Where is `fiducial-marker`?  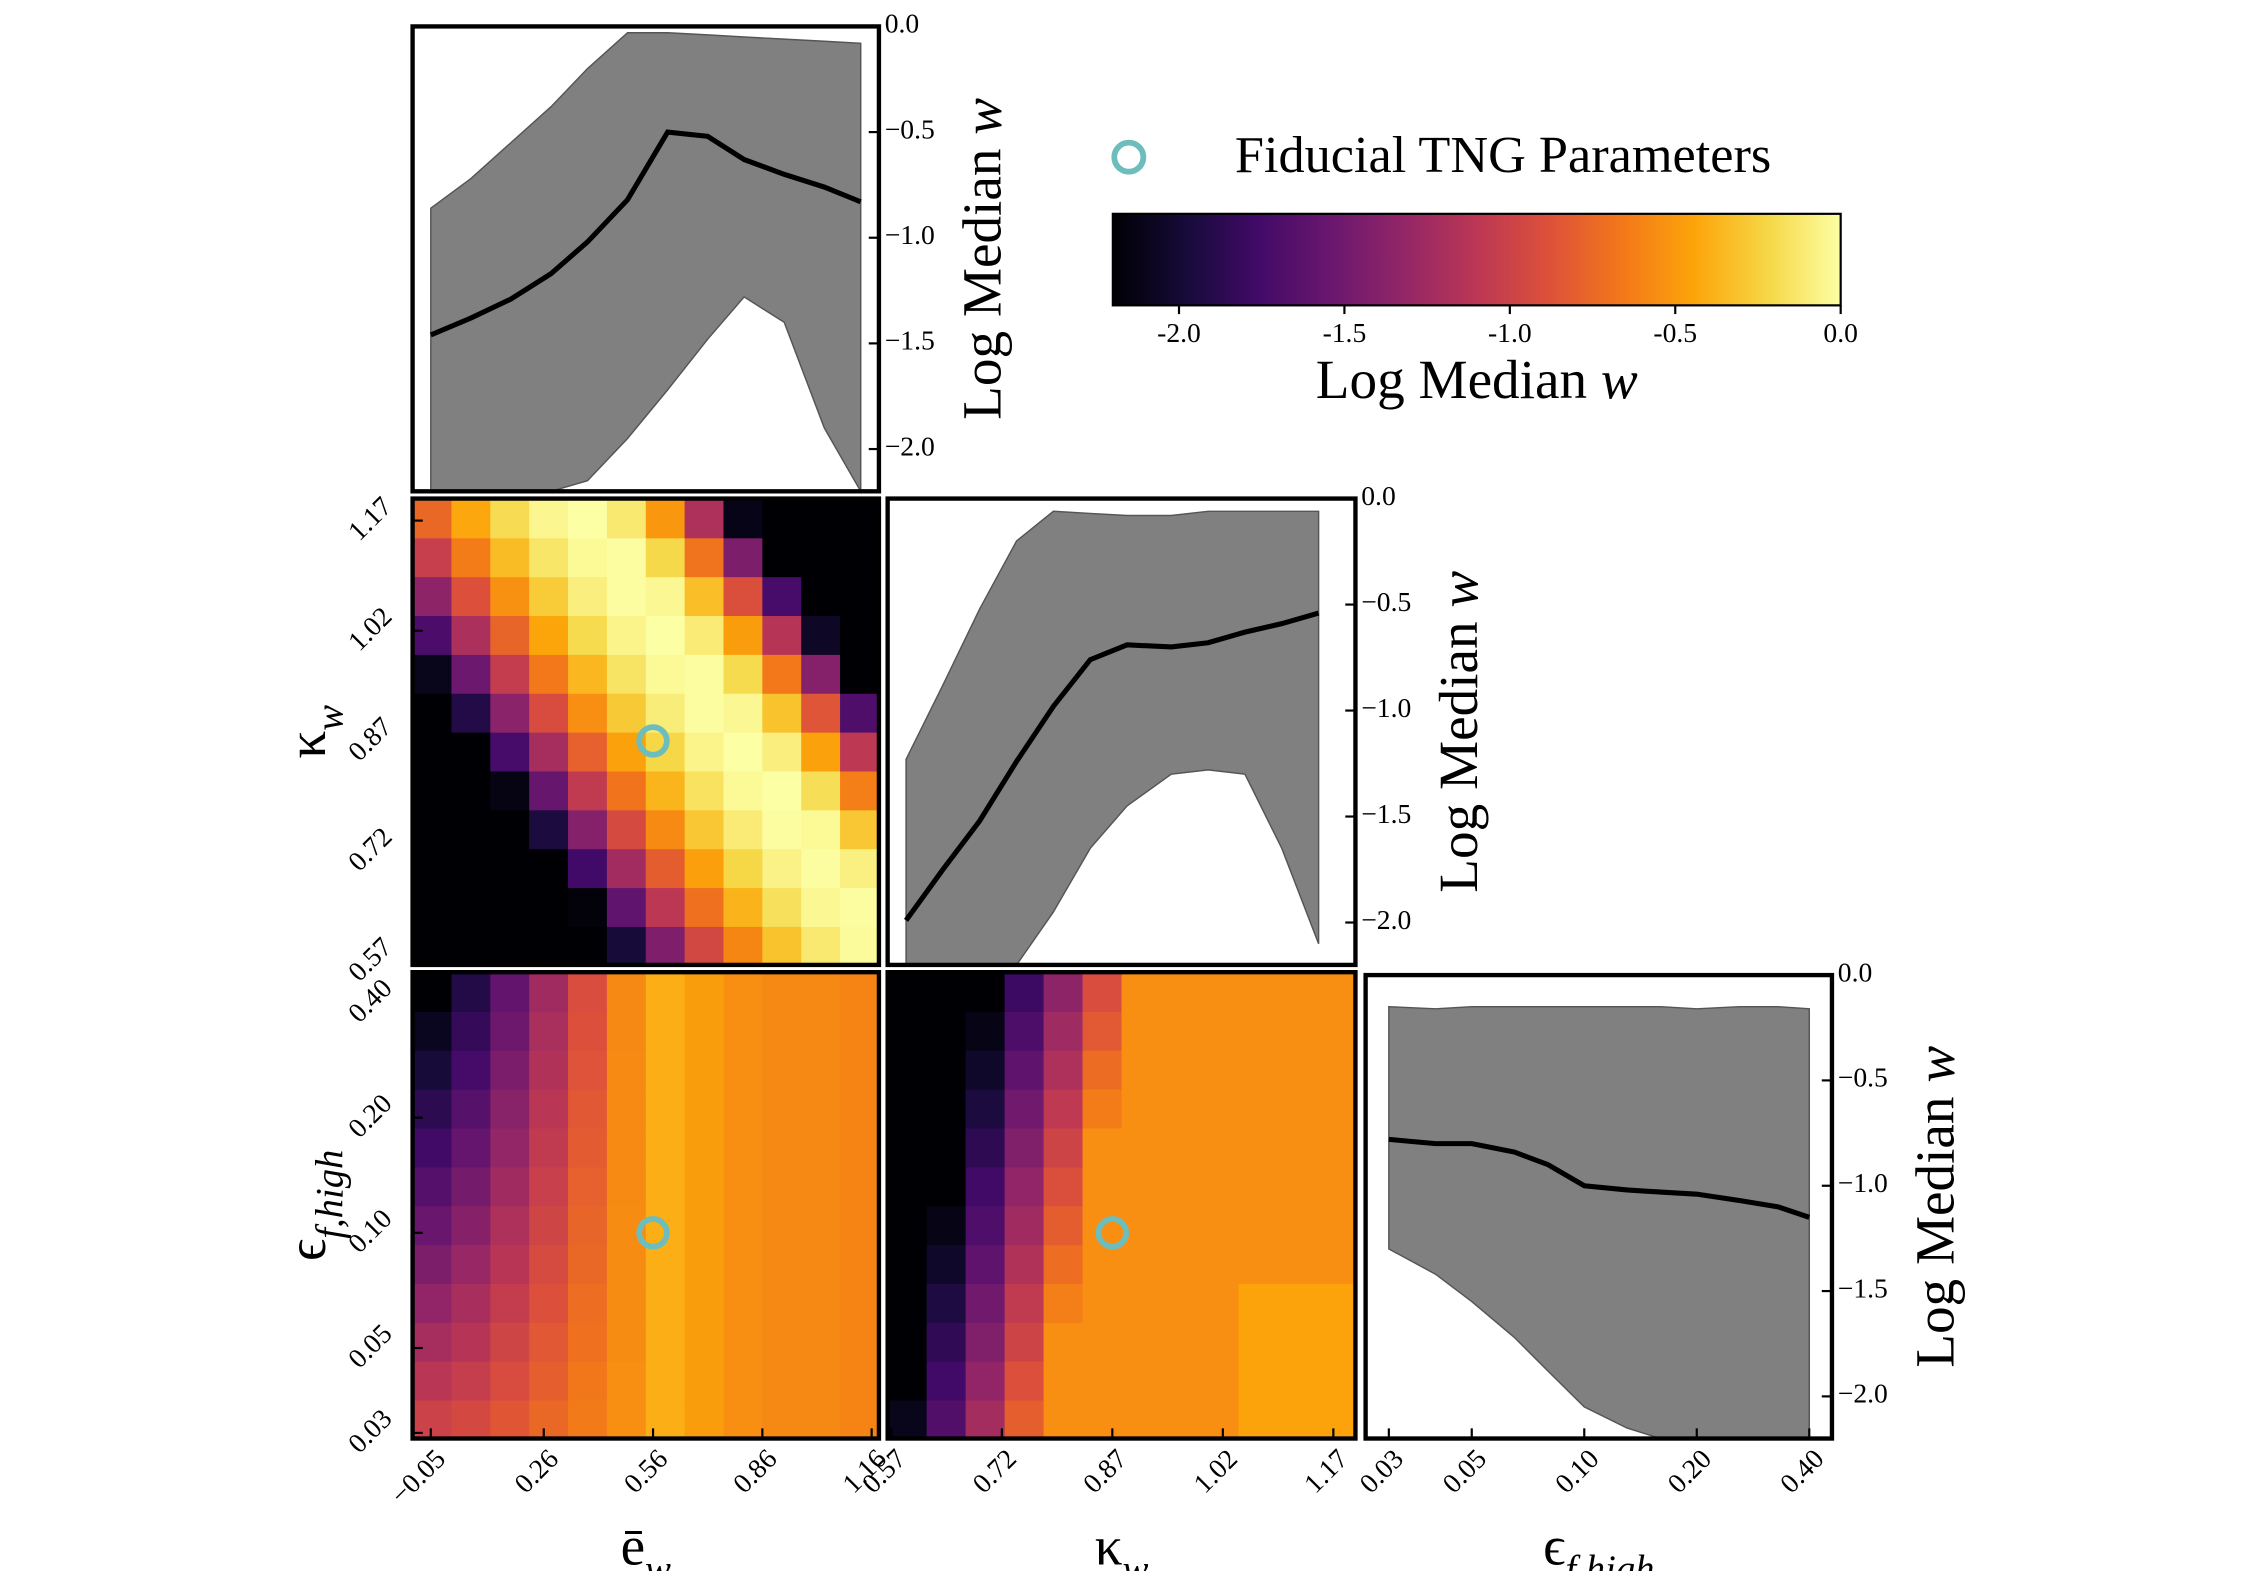
fiducial-marker is located at coordinates (653, 1233).